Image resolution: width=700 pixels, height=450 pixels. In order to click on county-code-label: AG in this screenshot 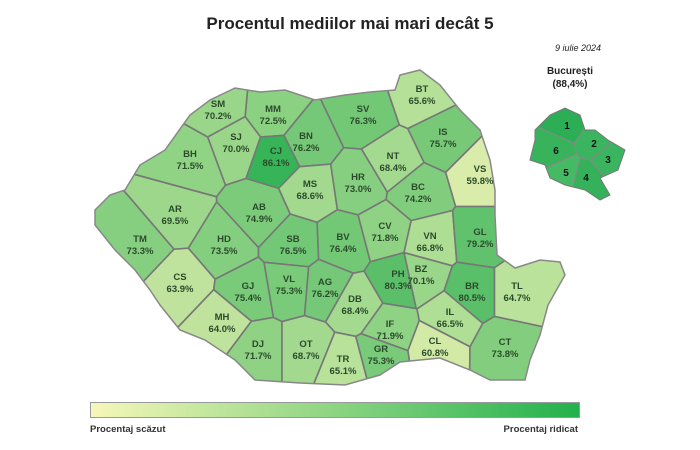, I will do `click(325, 282)`.